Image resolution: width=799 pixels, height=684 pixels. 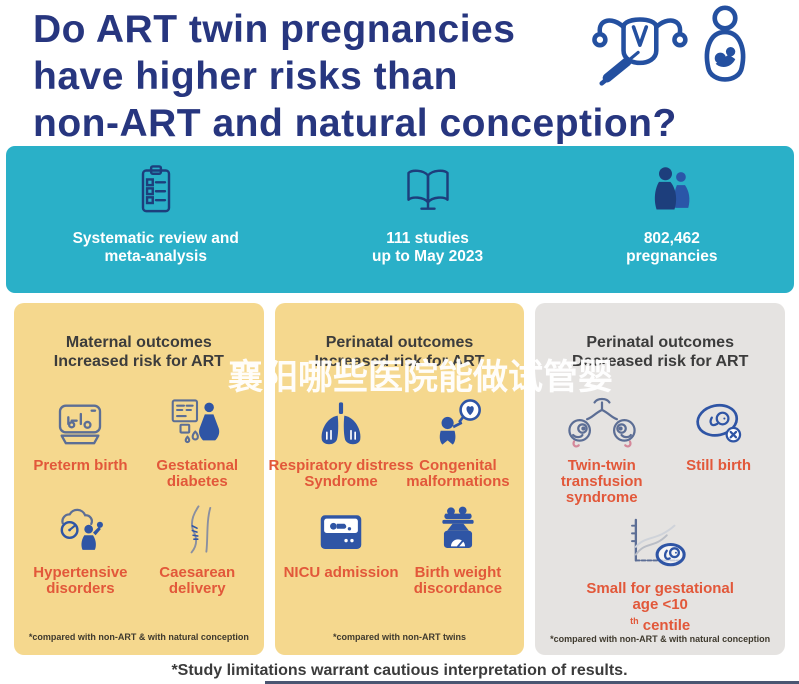 What do you see at coordinates (80, 422) in the screenshot?
I see `infant-incubator-icon` at bounding box center [80, 422].